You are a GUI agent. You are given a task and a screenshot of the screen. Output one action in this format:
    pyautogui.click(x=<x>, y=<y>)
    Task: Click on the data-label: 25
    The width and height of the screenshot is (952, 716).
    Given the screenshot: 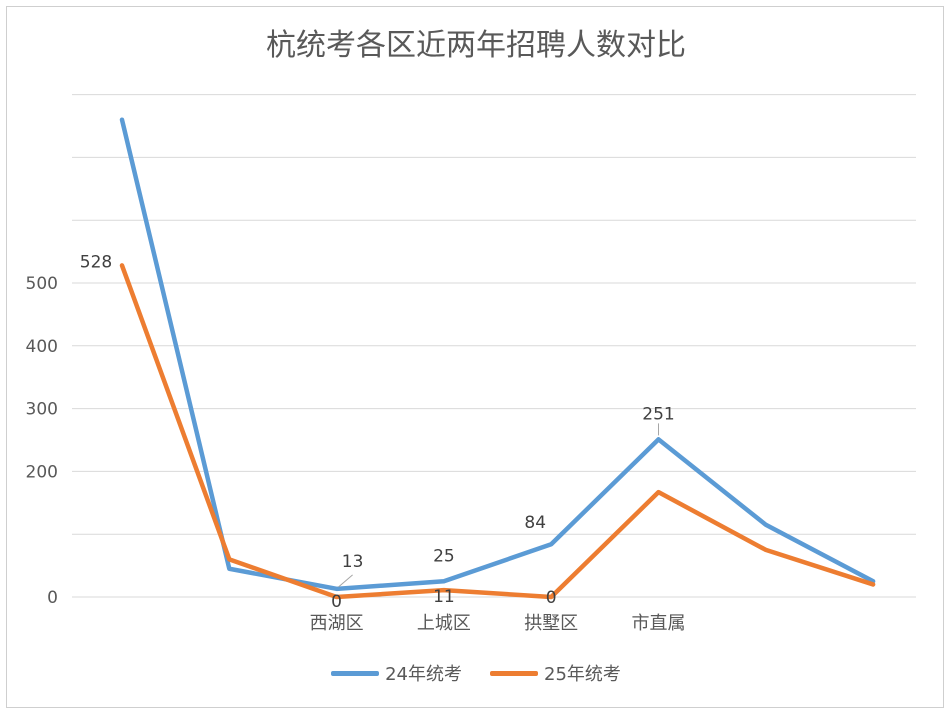 What is the action you would take?
    pyautogui.click(x=444, y=556)
    